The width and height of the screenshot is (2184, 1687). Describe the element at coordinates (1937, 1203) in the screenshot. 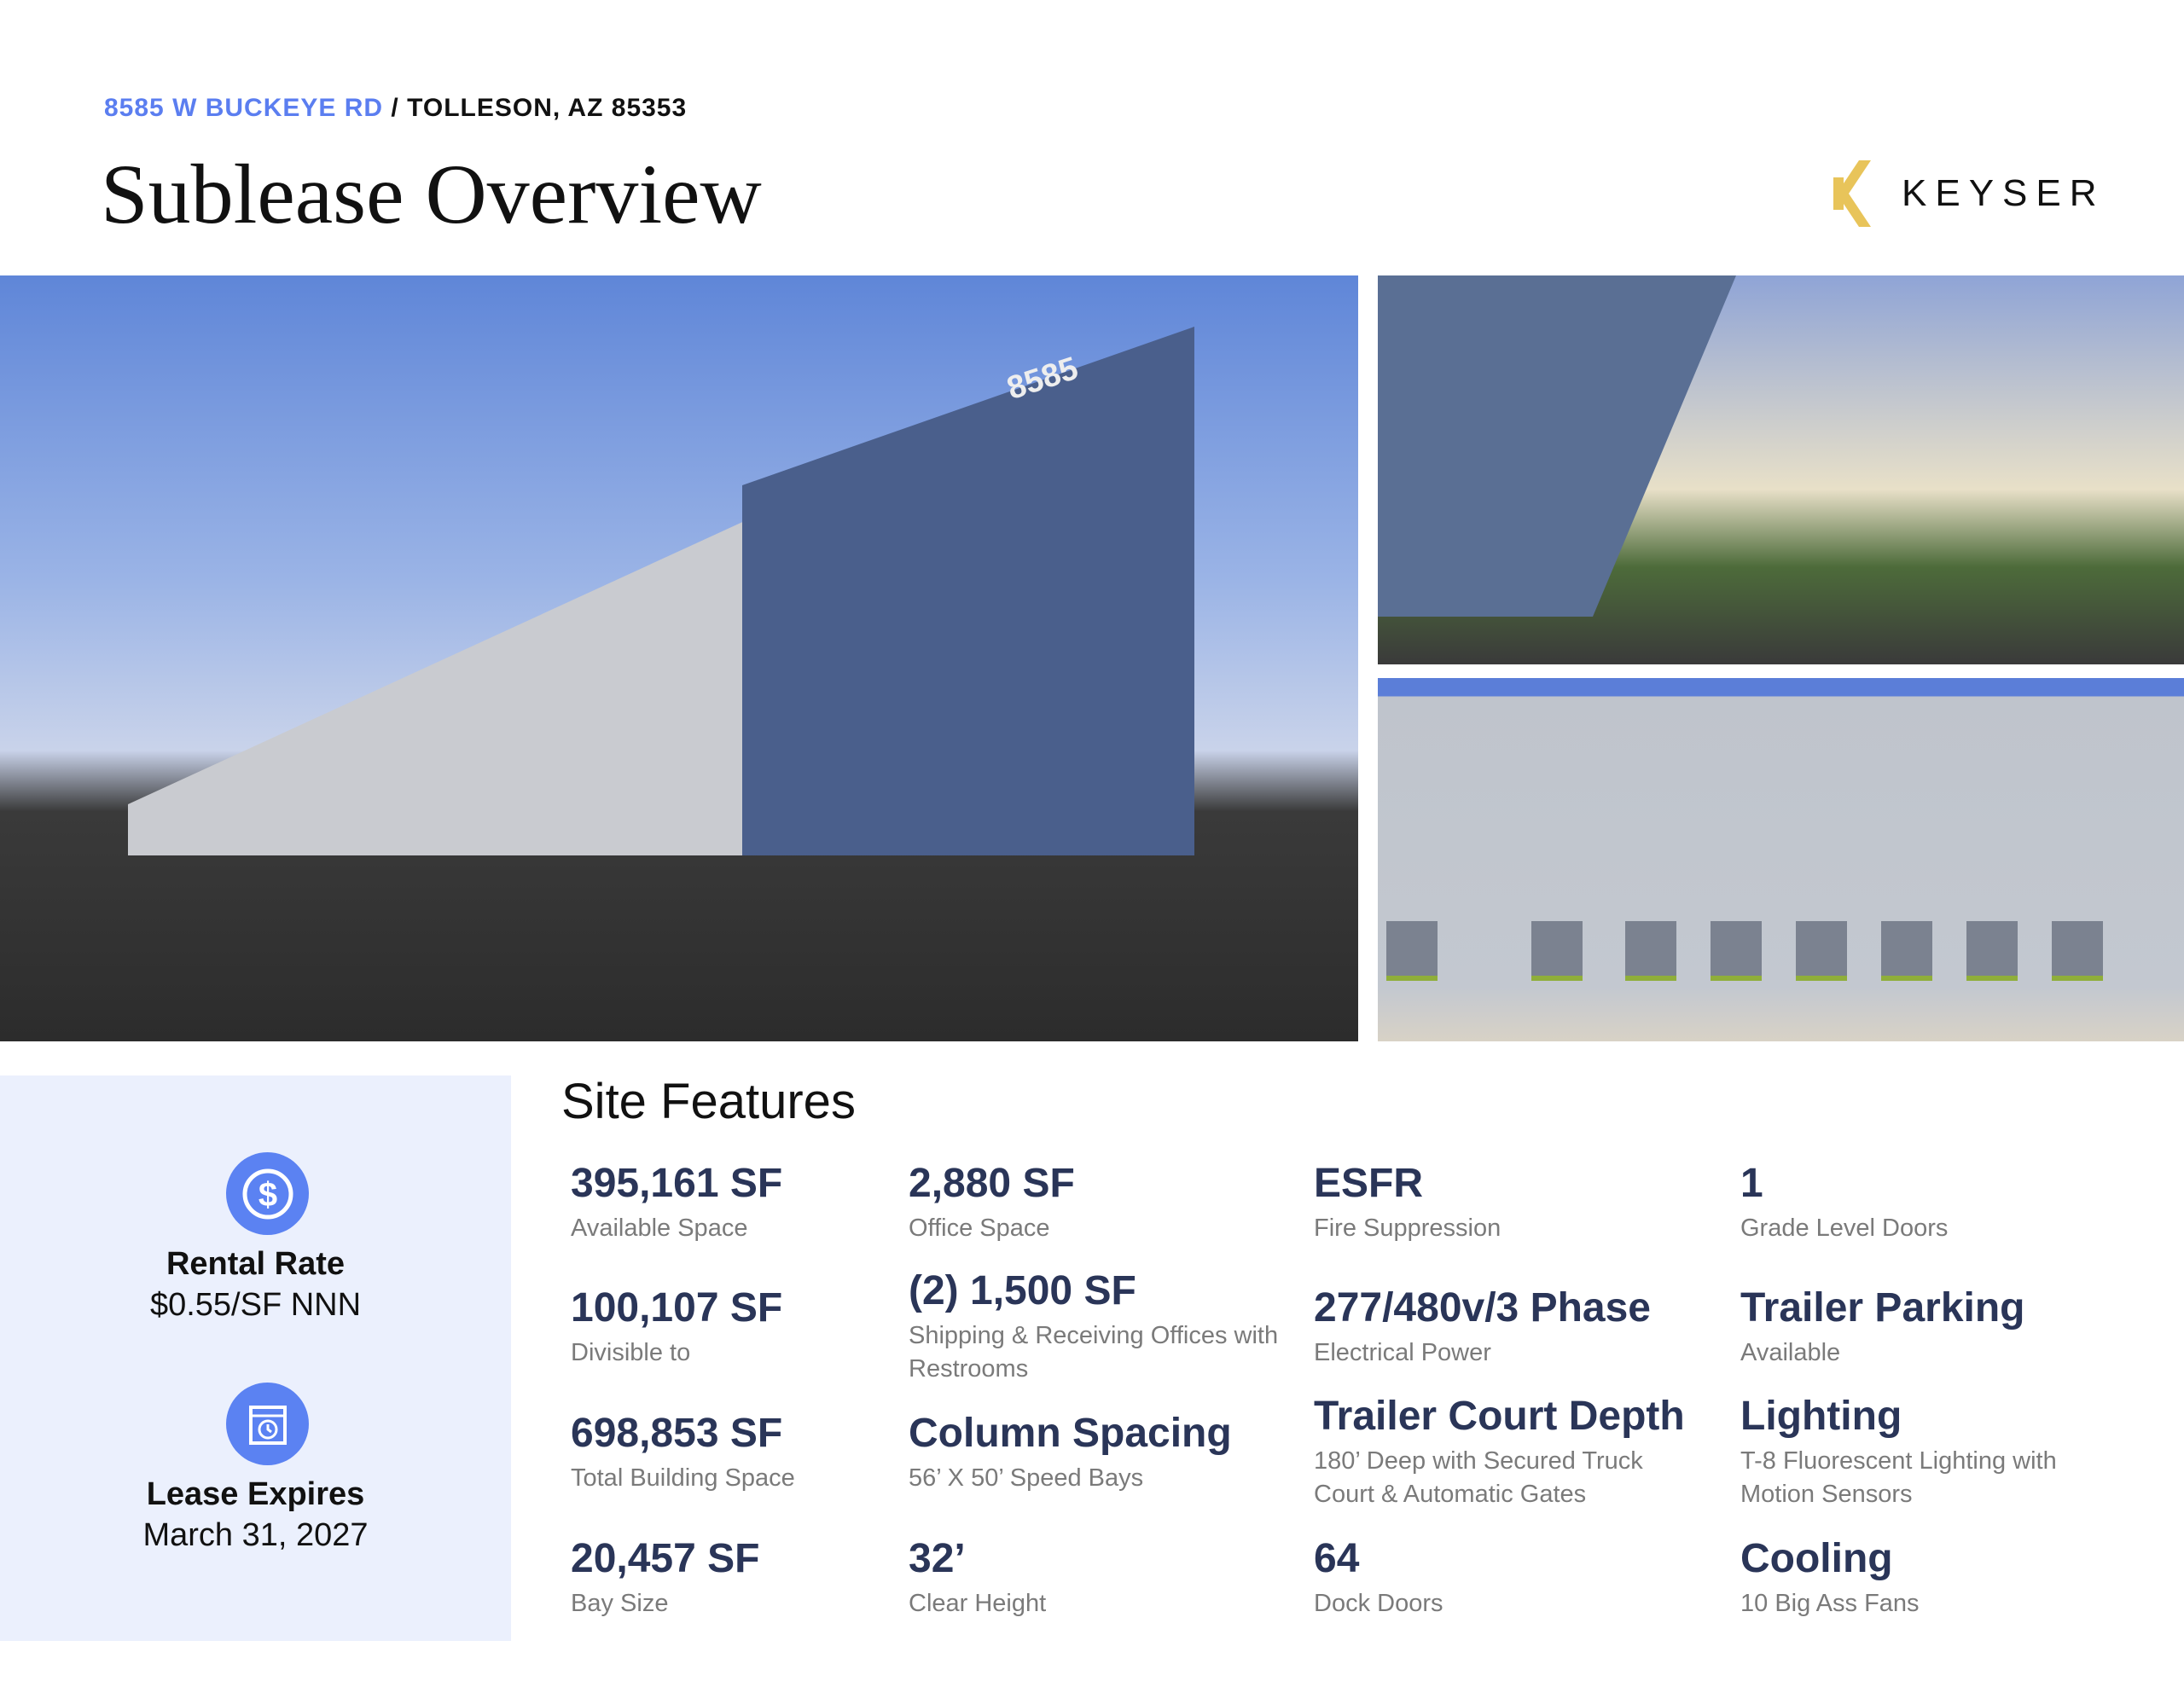

I see `feature-item: 1 Grade Level Doors` at that location.